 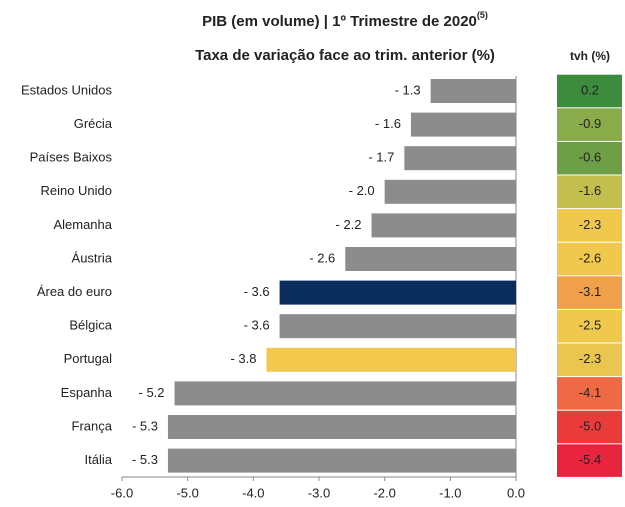 What do you see at coordinates (362, 190) in the screenshot?
I see `value-label: - 2.0` at bounding box center [362, 190].